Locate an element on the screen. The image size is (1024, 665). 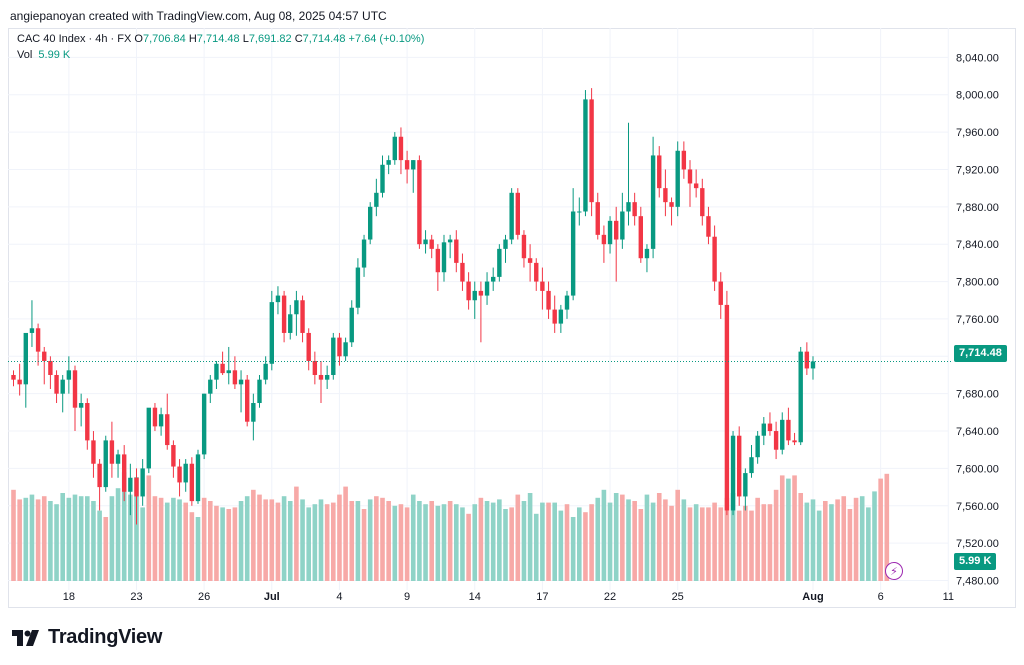
high-value: 7,714.48 is located at coordinates (218, 39).